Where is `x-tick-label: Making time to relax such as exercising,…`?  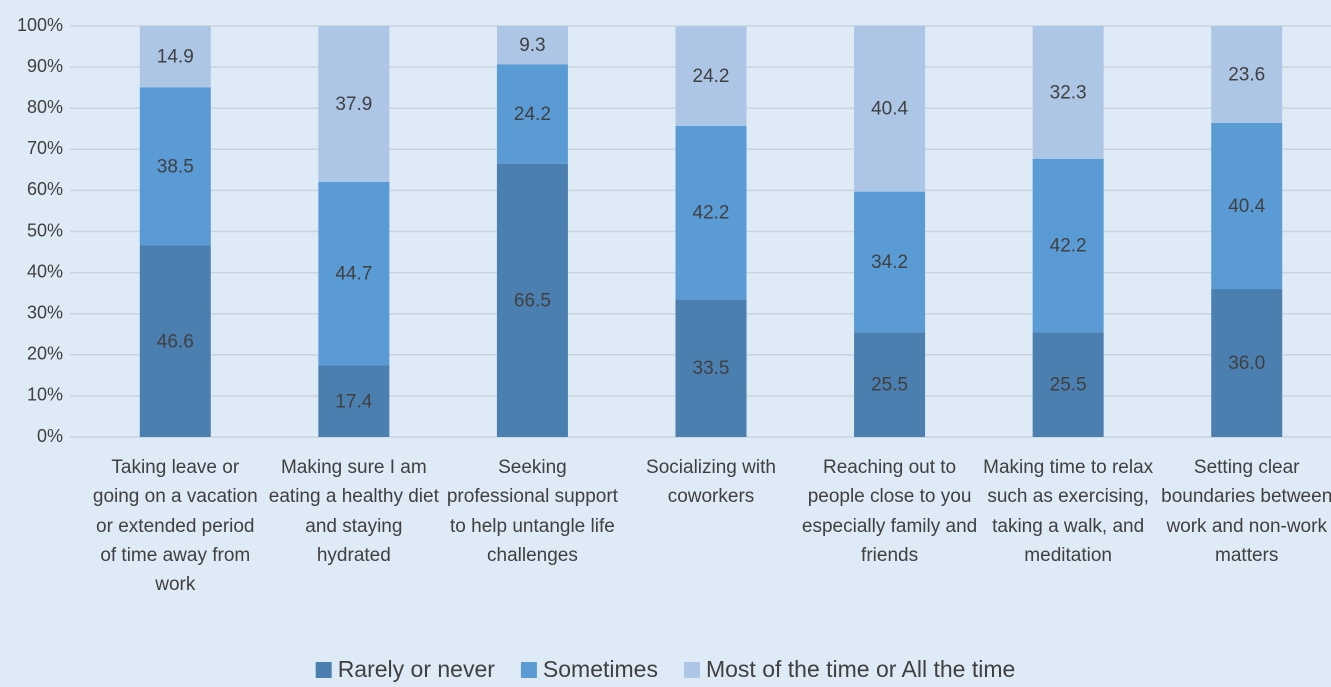 x-tick-label: Making time to relax such as exercising,… is located at coordinates (1068, 511).